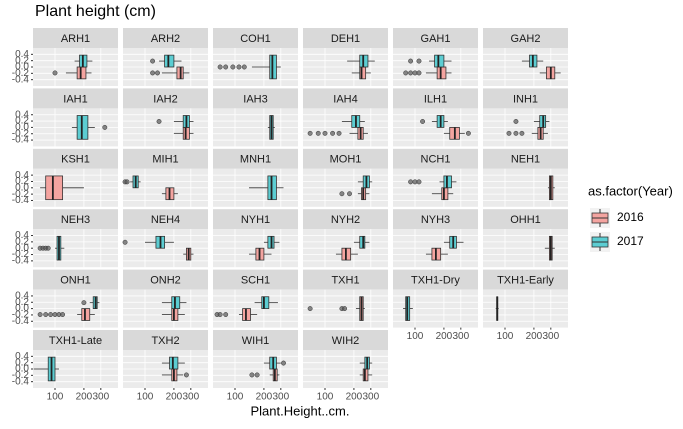 Image resolution: width=683 pixels, height=429 pixels. I want to click on facet-label: NCH1, so click(436, 160).